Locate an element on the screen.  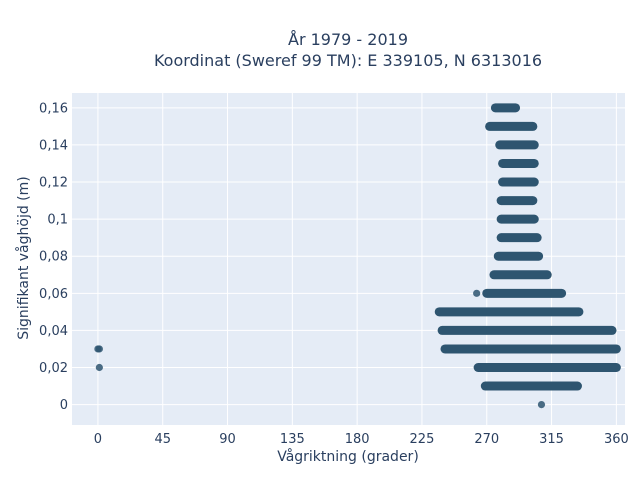
x-axis-title: Vågriktning (grader) is located at coordinates (348, 456).